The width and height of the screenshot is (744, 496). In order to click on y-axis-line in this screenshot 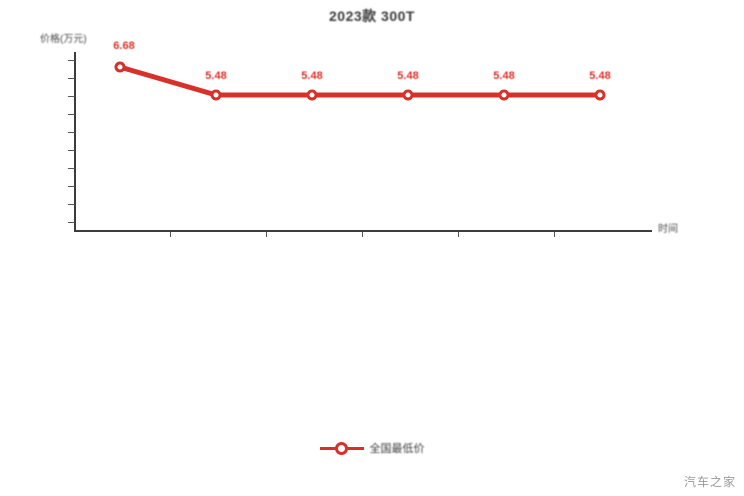, I will do `click(75, 142)`.